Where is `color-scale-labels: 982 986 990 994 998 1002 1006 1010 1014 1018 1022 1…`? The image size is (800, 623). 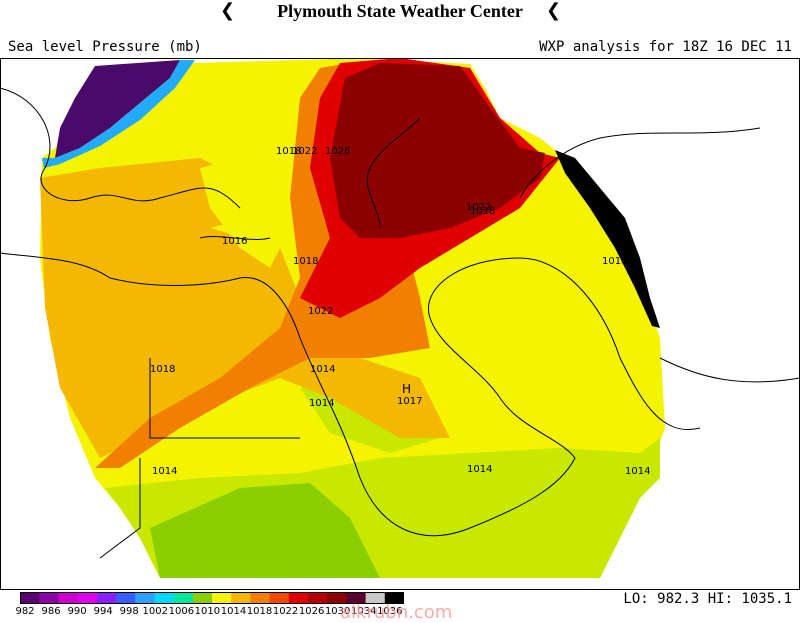 color-scale-labels: 982 986 990 994 998 1002 1006 1010 1014 1018 1022 1… is located at coordinates (210, 613).